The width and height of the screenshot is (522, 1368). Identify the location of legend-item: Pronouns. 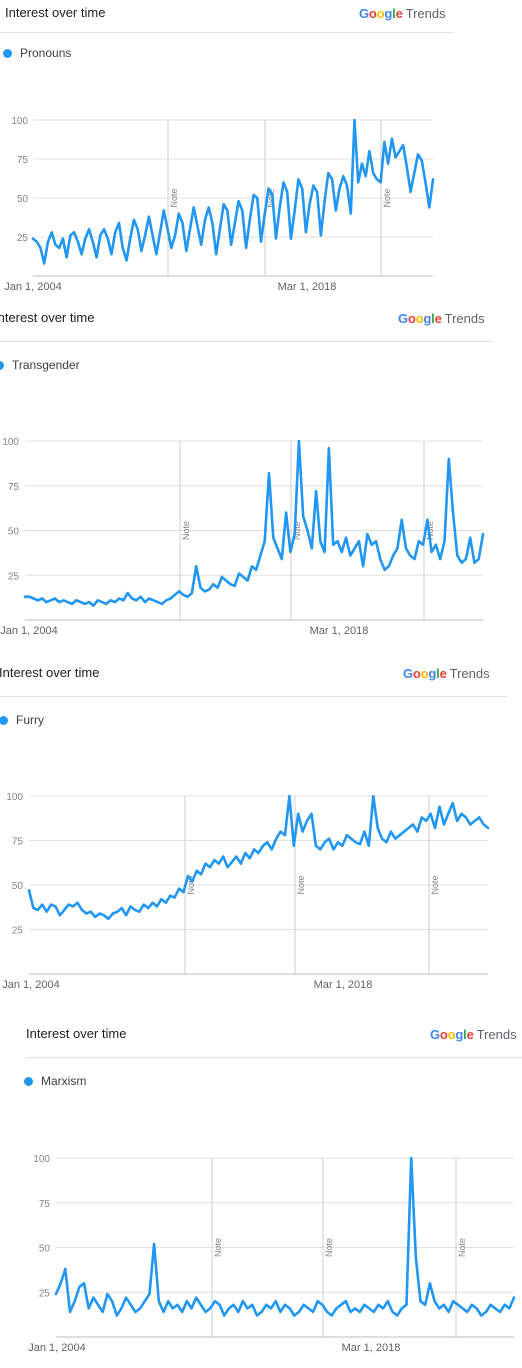
(37, 53).